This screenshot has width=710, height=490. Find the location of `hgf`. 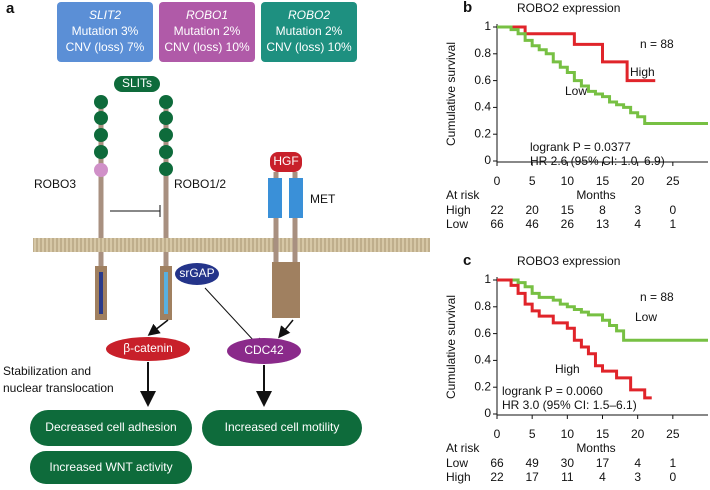

hgf is located at coordinates (286, 162).